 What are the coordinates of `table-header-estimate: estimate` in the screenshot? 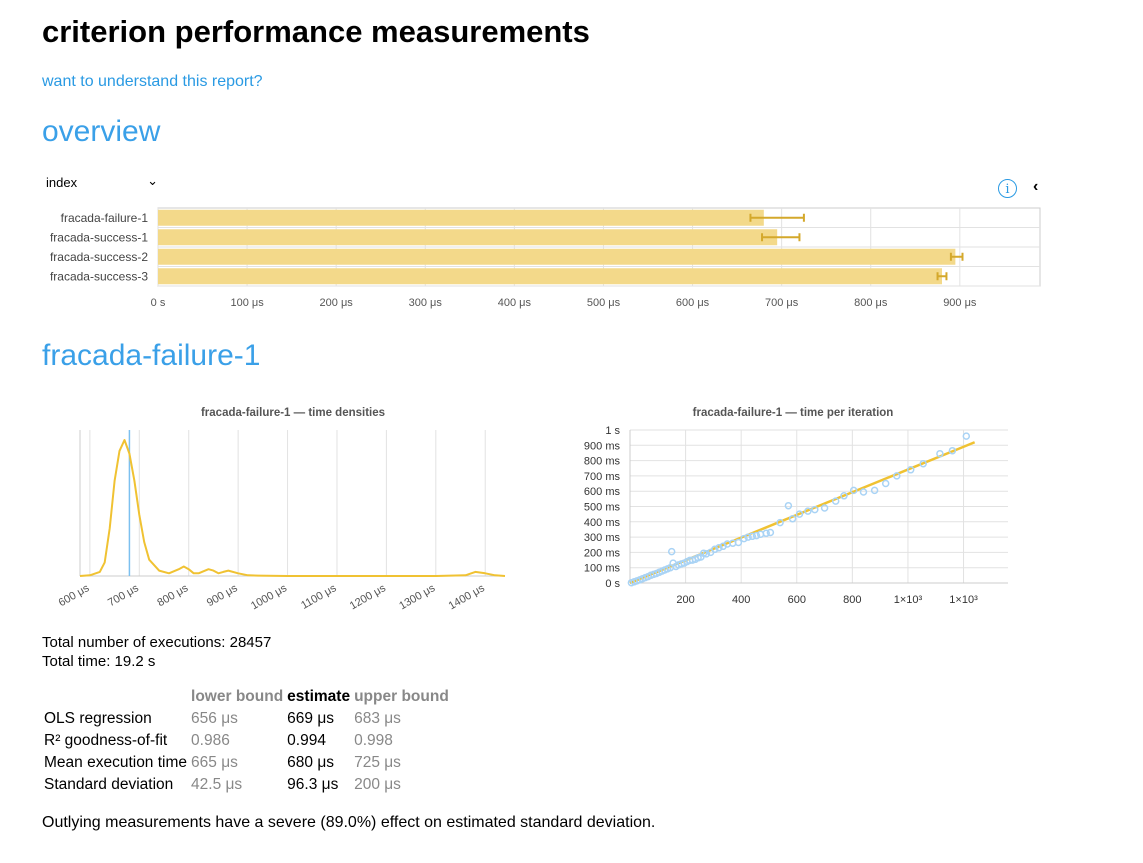 It's located at (319, 696).